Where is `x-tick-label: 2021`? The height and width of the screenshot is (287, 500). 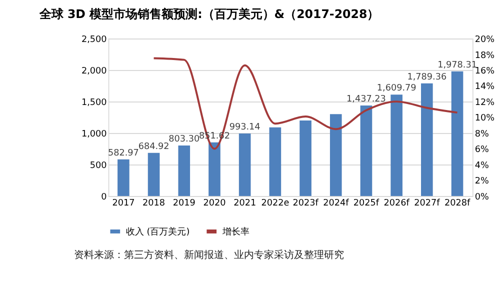
x-tick-label: 2021 is located at coordinates (245, 203).